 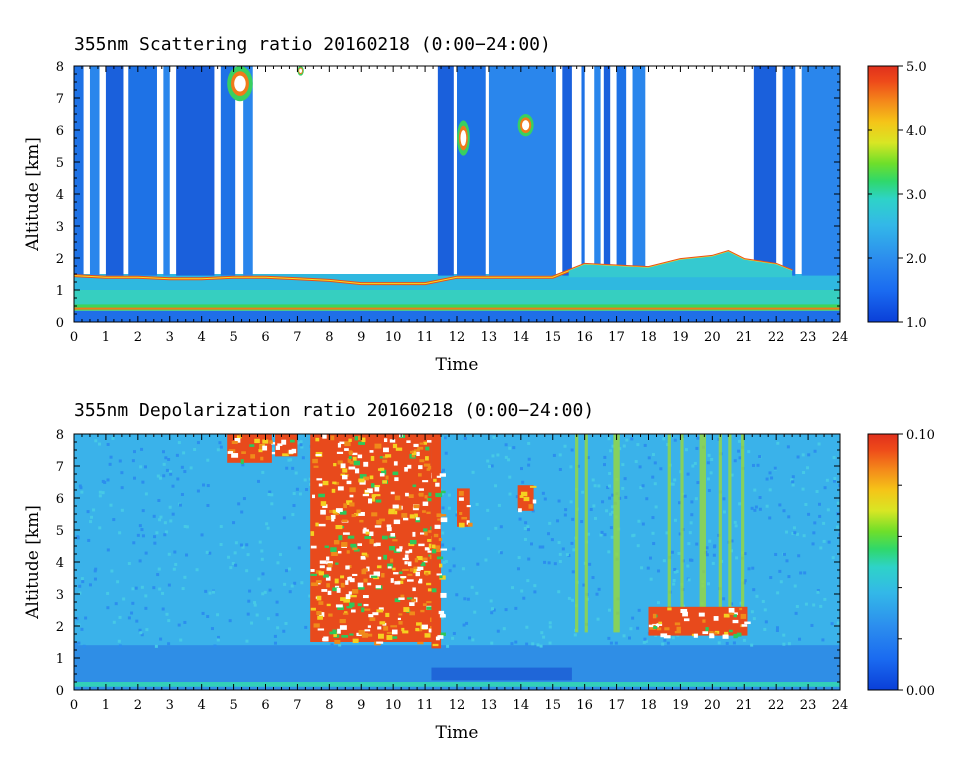 I want to click on x-tick-label: 10, so click(x=393, y=337).